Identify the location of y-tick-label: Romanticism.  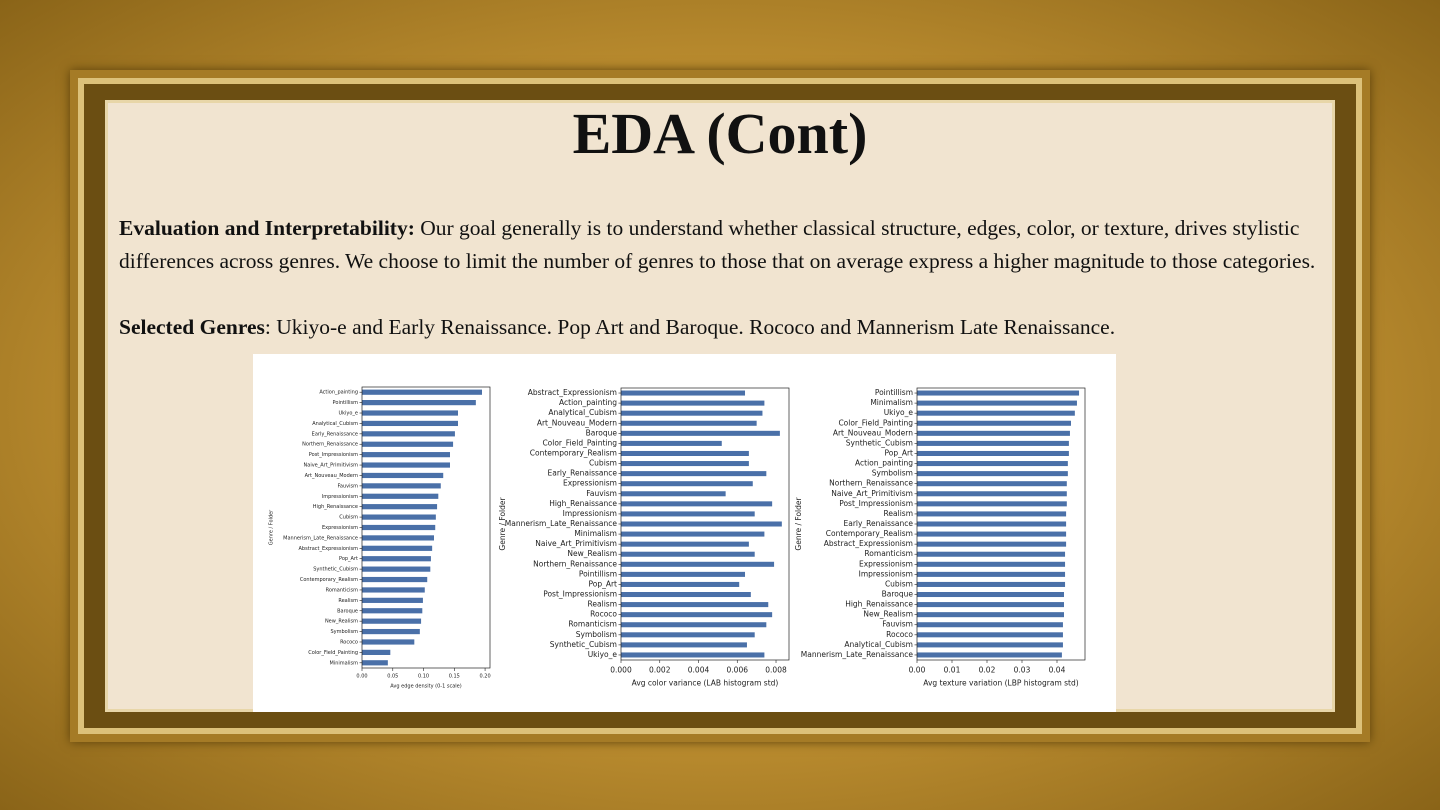
(888, 553).